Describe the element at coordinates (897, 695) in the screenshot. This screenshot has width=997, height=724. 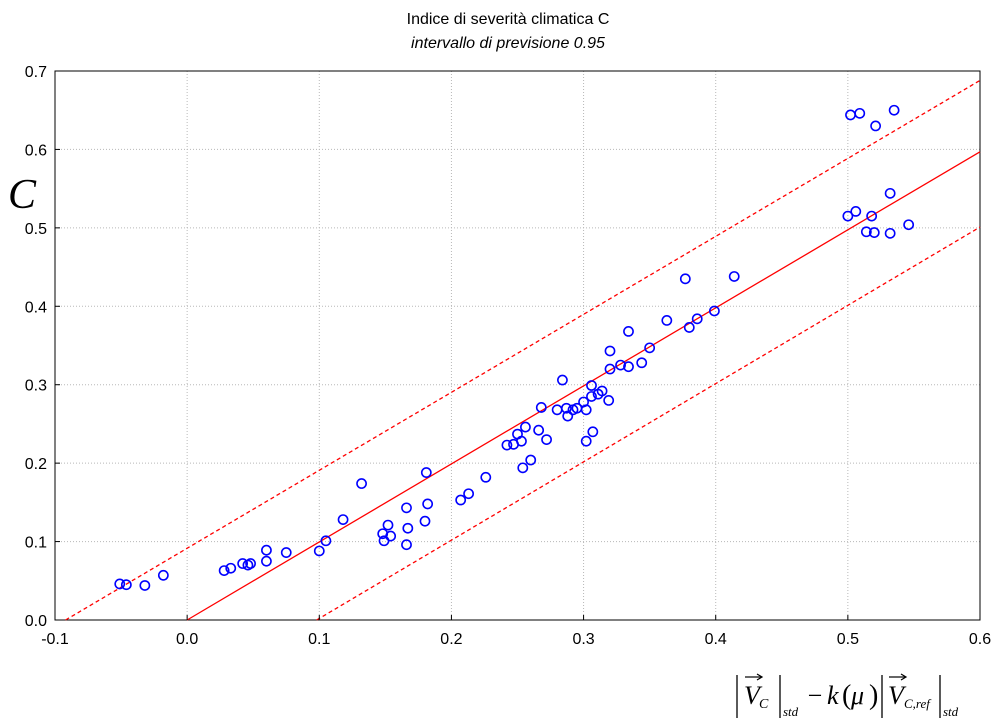
I see `xlabel-v2: V` at that location.